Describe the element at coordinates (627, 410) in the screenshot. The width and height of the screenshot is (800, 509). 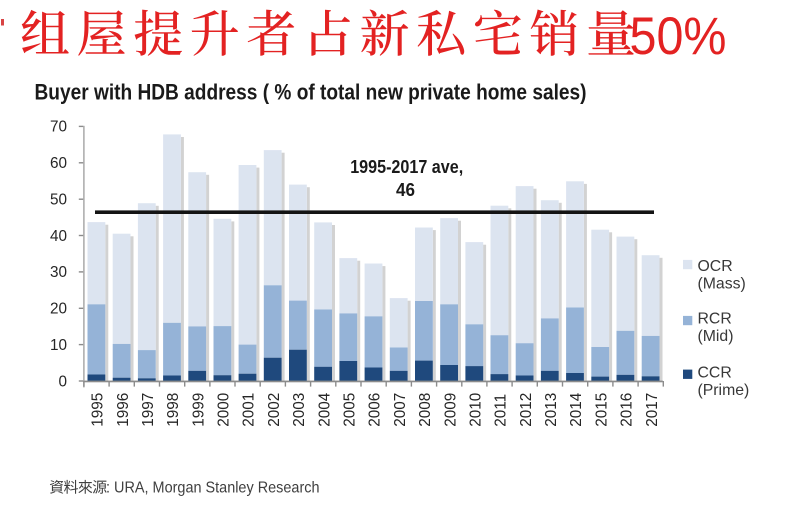
I see `svg-text: 2016` at that location.